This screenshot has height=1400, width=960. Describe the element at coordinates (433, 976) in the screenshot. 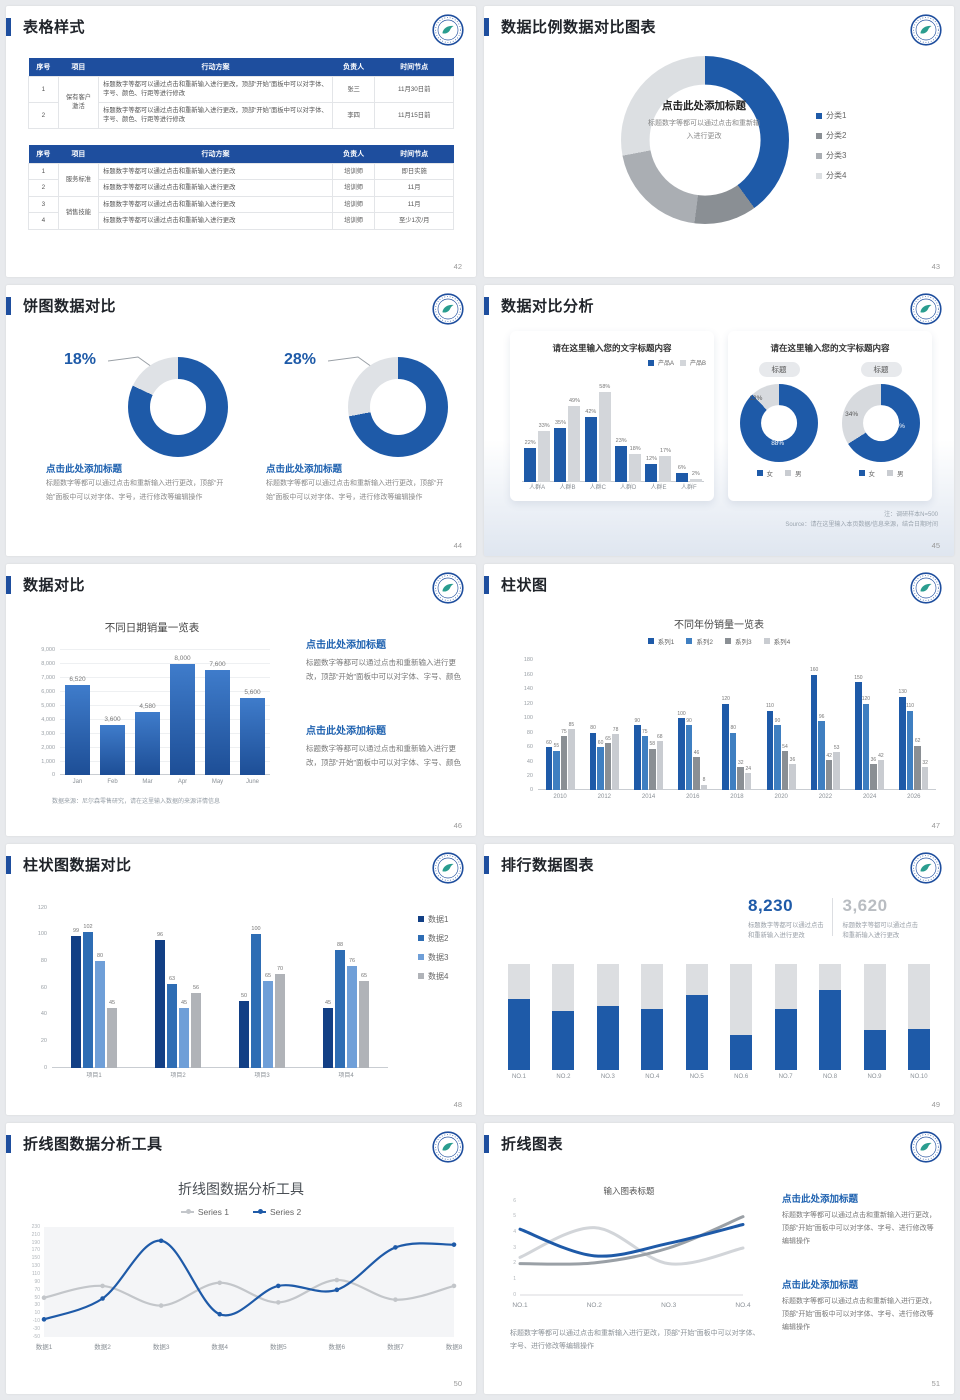

I see `legend-item: 数据4` at that location.